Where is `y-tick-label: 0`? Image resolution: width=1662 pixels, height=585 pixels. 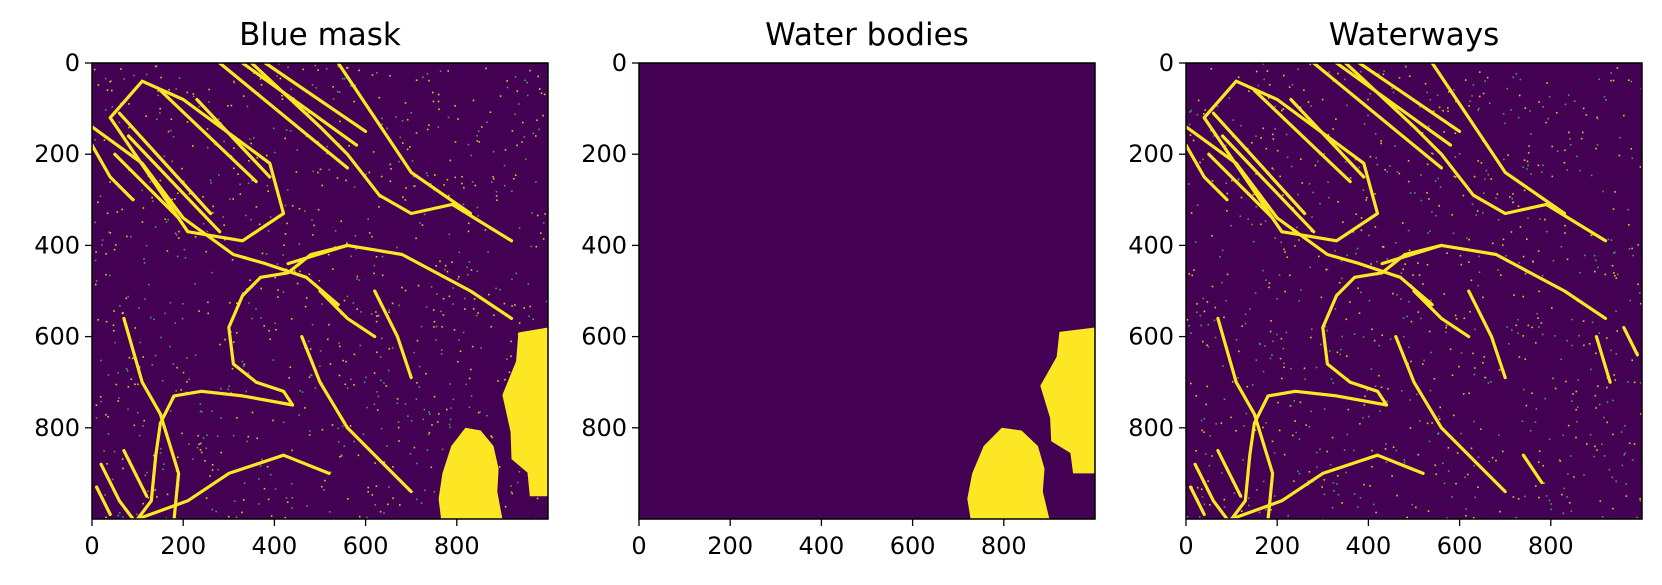
y-tick-label: 0 is located at coordinates (619, 63).